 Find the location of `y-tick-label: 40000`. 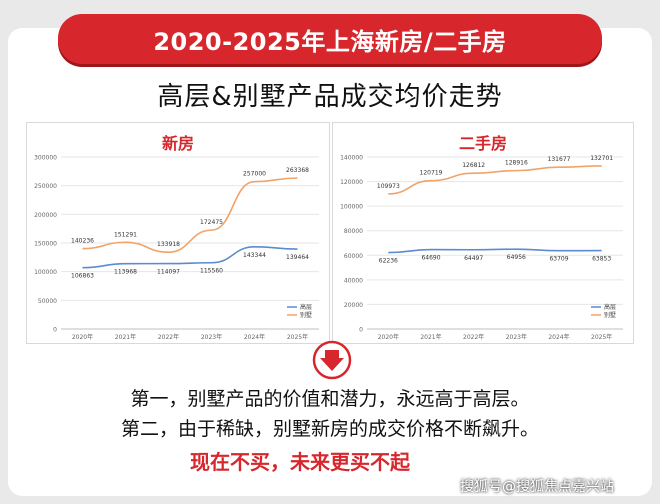

y-tick-label: 40000 is located at coordinates (353, 280).